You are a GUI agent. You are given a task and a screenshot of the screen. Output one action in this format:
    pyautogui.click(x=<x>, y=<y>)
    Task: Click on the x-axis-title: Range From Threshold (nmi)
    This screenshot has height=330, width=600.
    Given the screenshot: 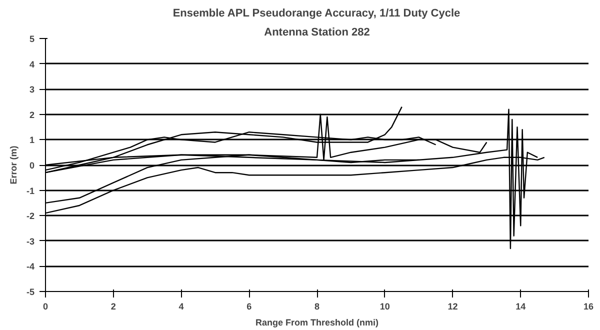 What is the action you would take?
    pyautogui.click(x=317, y=323)
    